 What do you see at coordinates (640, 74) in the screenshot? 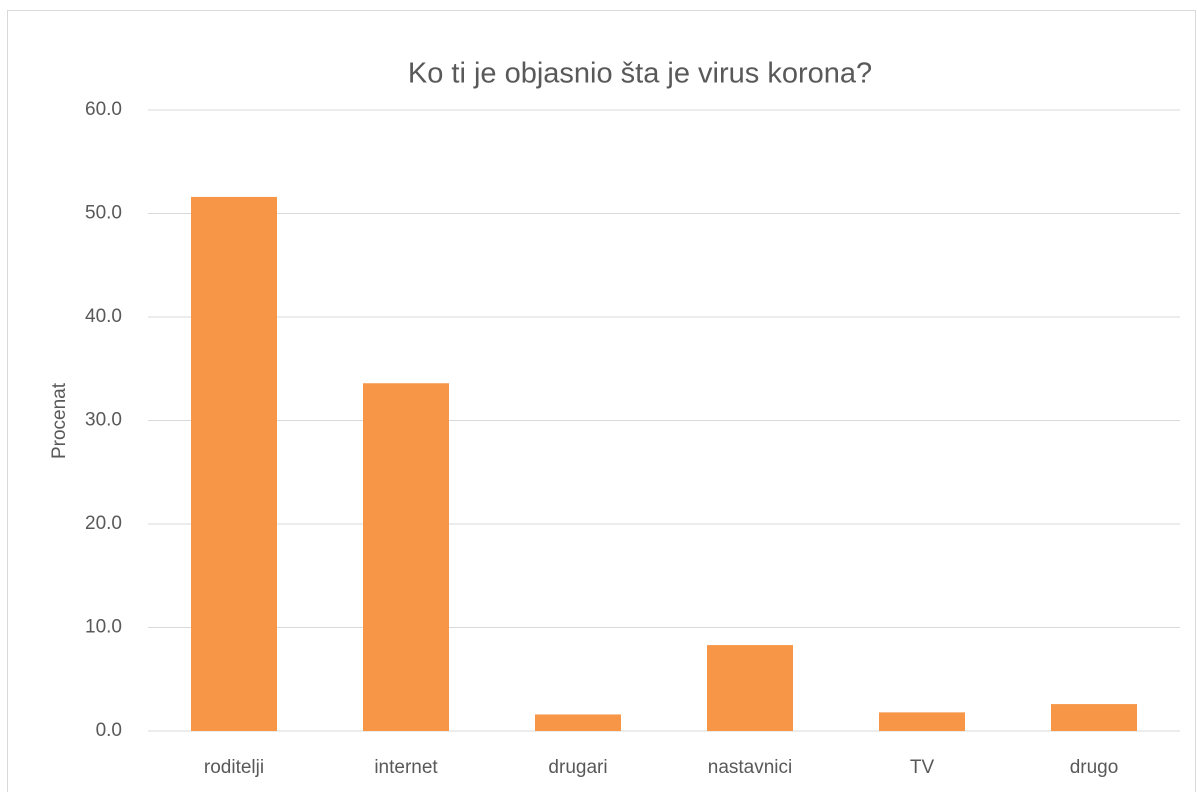
I see `chart-title: Ko ti je objasnio šta je virus korona?` at bounding box center [640, 74].